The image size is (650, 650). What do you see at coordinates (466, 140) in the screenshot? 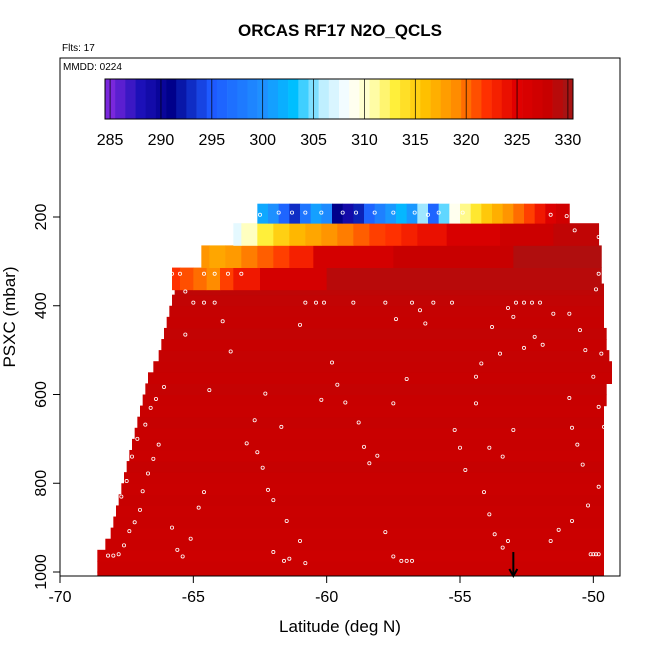
I see `colorbar-tick-label: 320` at bounding box center [466, 140].